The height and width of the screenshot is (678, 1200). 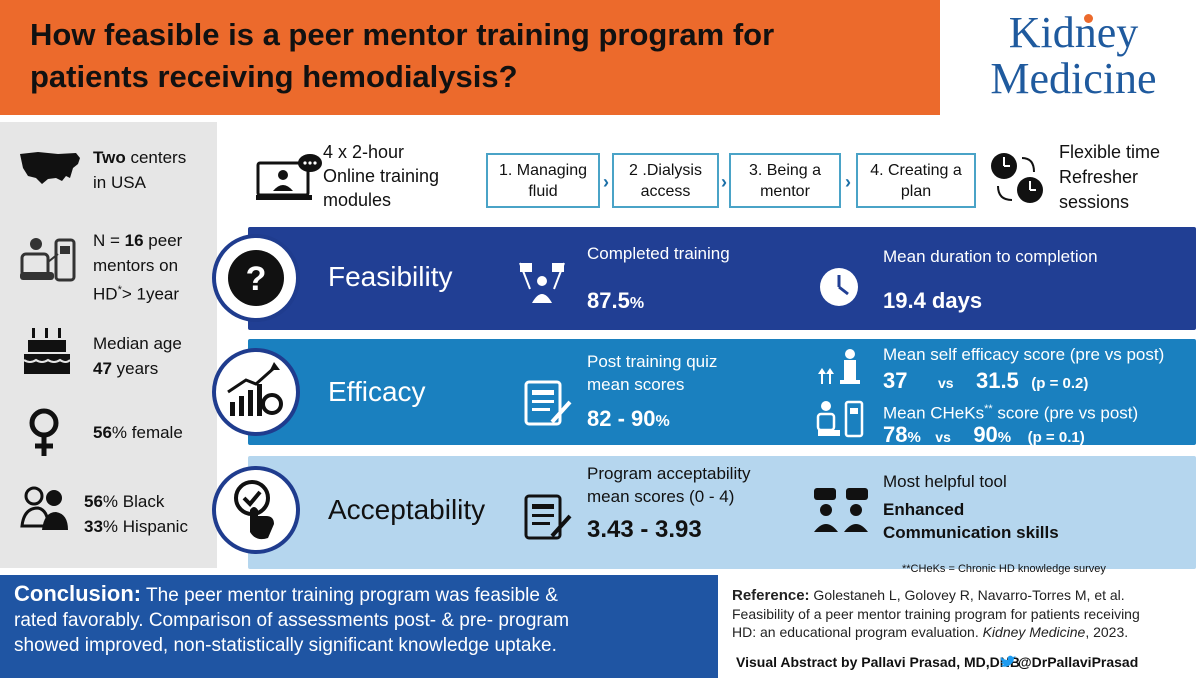 I want to click on finish-flags-icon, so click(x=542, y=282).